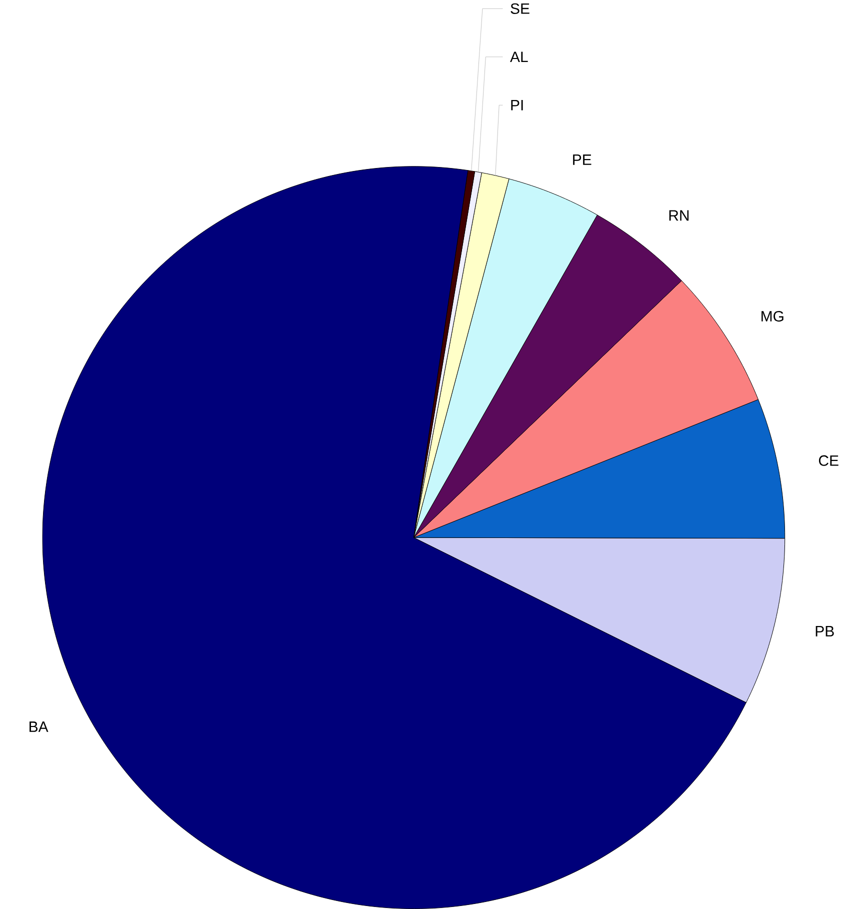 The width and height of the screenshot is (842, 909). What do you see at coordinates (582, 159) in the screenshot?
I see `slice-label: PE` at bounding box center [582, 159].